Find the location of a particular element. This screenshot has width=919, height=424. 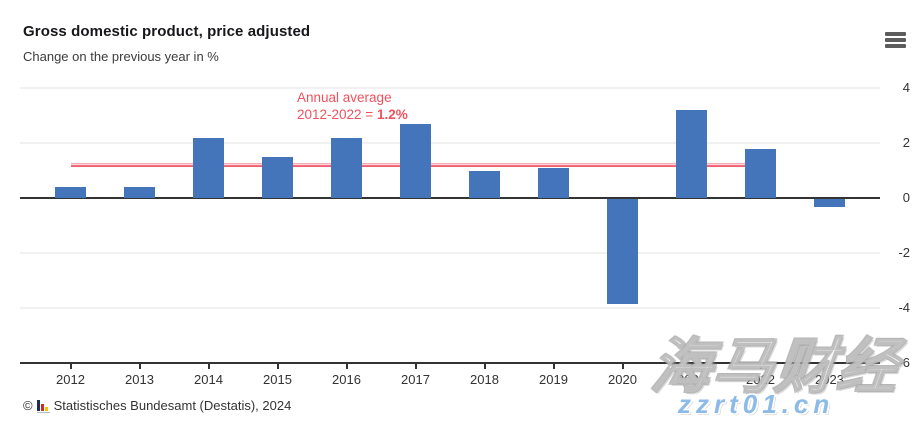

zero-axis-line is located at coordinates (450, 198).